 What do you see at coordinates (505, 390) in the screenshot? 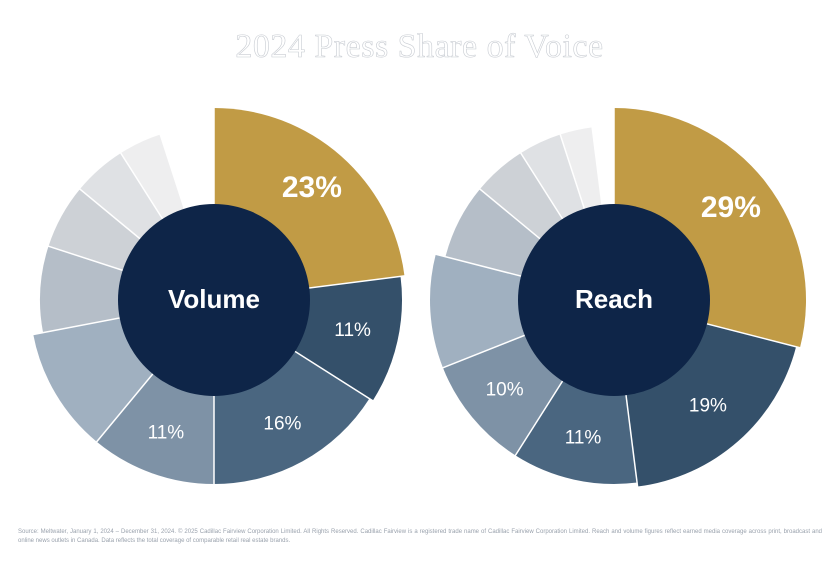
I see `slice-label-reach-3: 10%` at bounding box center [505, 390].